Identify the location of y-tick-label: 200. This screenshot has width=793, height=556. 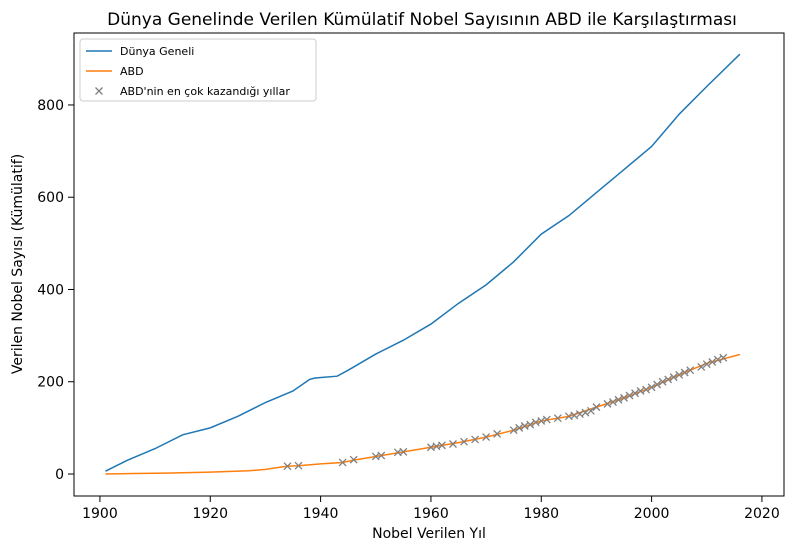
(50, 383).